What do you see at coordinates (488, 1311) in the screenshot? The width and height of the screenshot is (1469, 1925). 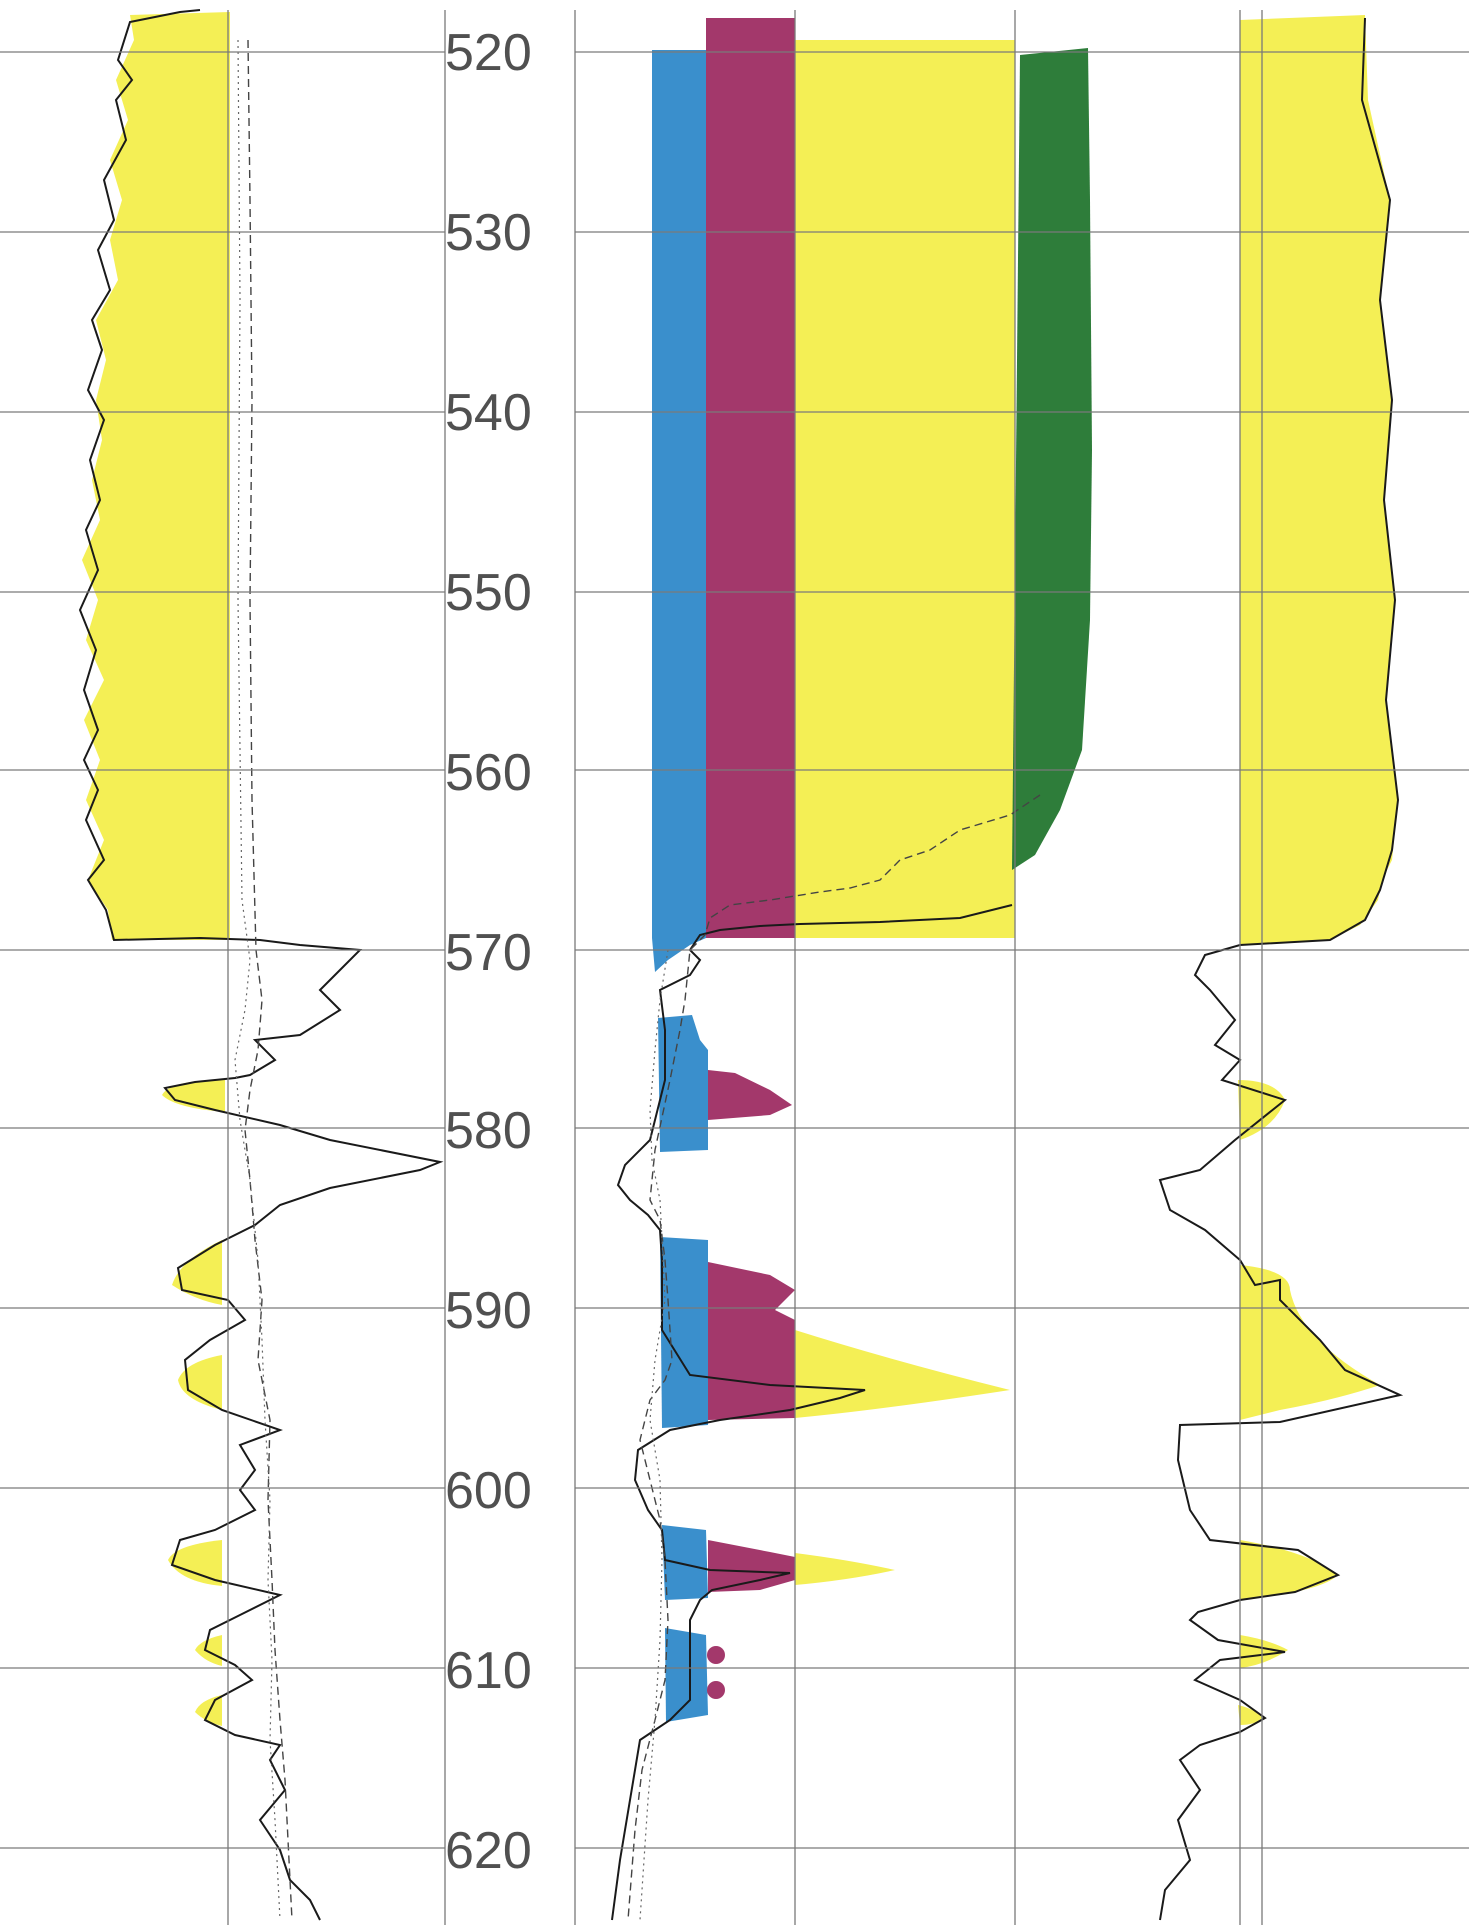 I see `depth-label: 590` at bounding box center [488, 1311].